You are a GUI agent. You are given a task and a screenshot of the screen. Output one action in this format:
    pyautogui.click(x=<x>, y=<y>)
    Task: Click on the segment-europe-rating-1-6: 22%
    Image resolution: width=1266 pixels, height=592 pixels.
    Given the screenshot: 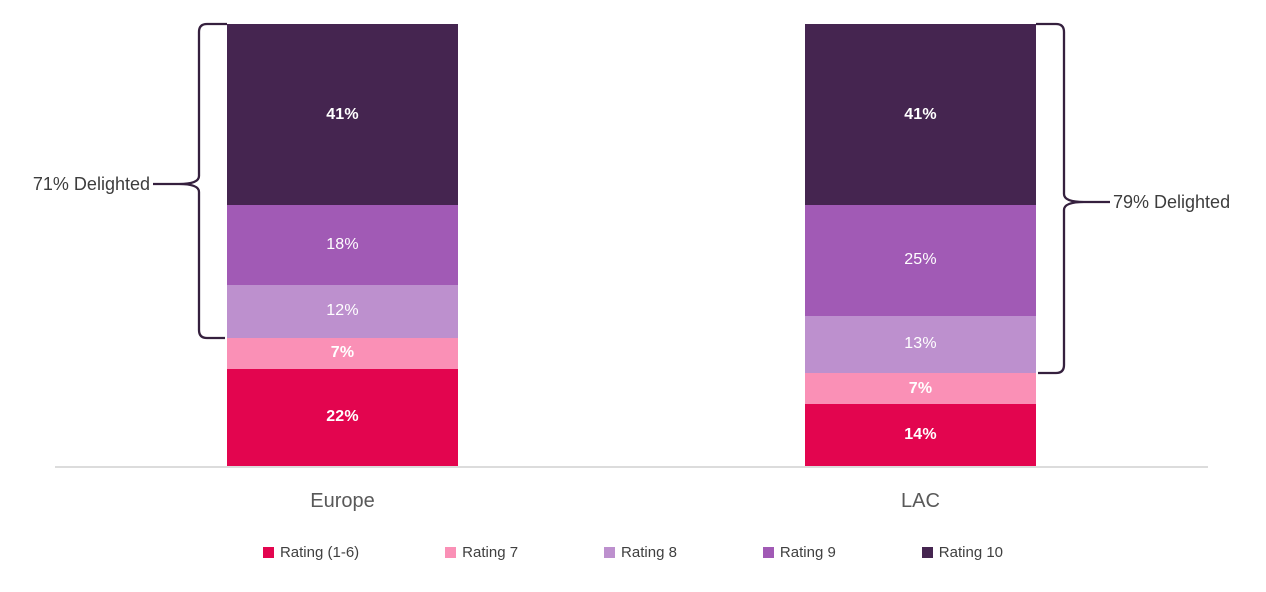 What is the action you would take?
    pyautogui.click(x=342, y=417)
    